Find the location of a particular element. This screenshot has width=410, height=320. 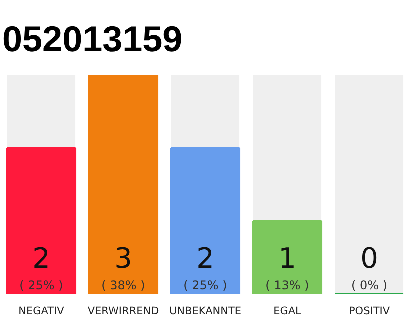

annotation: ( 38% ) is located at coordinates (124, 285).